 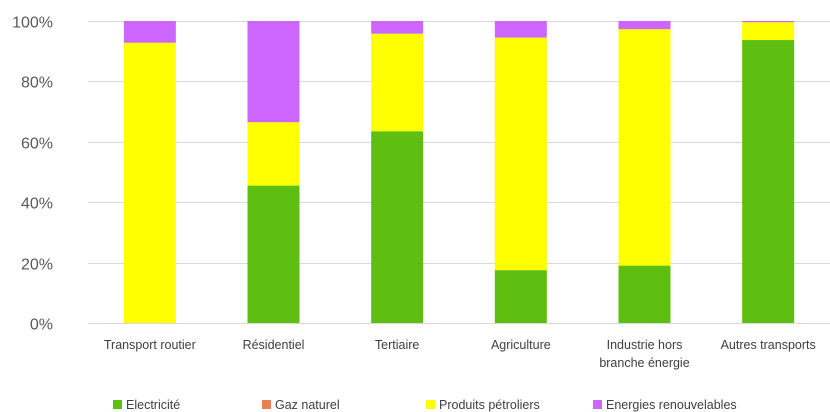 What do you see at coordinates (521, 345) in the screenshot?
I see `x-tick-label: Agriculture` at bounding box center [521, 345].